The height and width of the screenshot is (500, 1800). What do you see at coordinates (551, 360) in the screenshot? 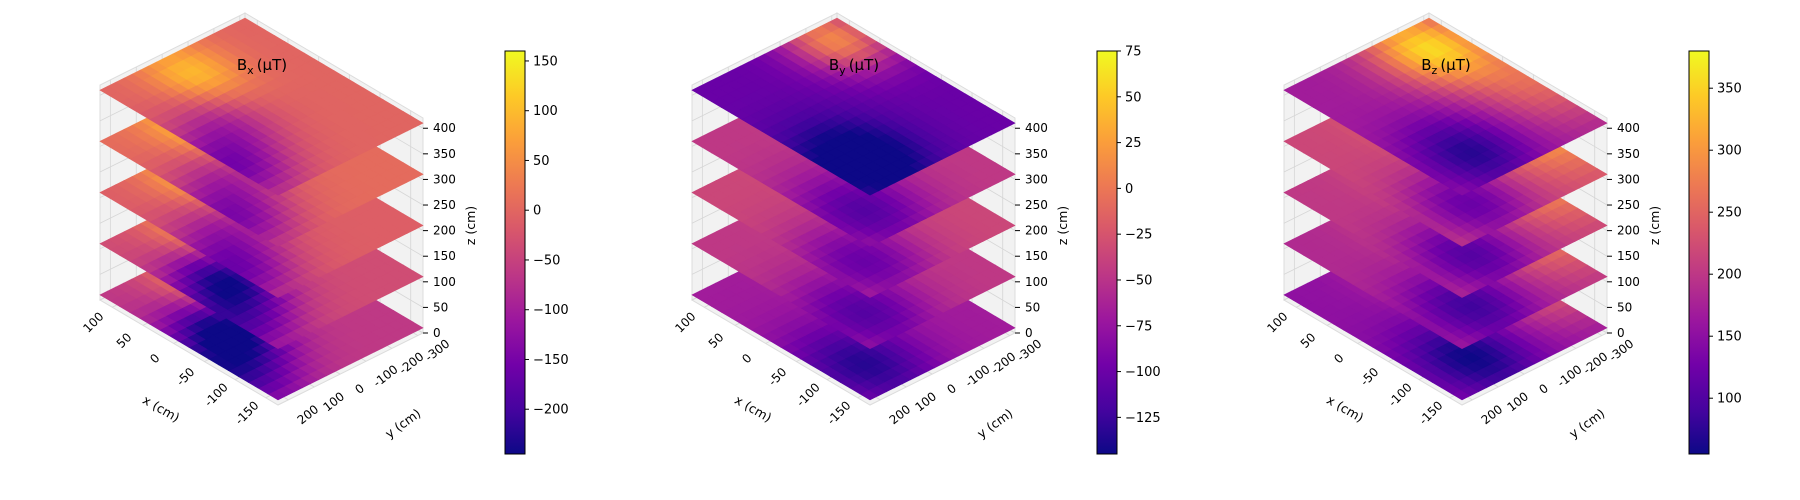
I see `colorbar-tick-label: −150` at bounding box center [551, 360].